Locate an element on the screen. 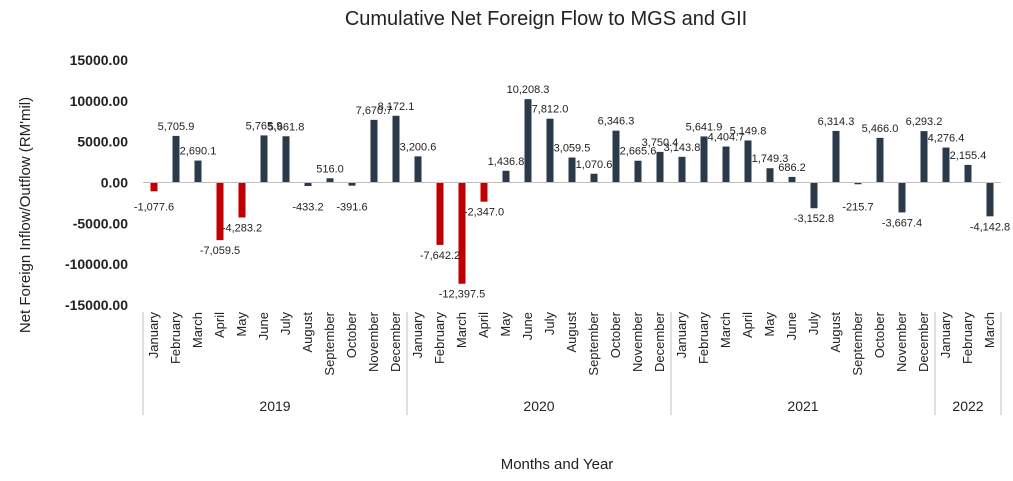 The image size is (1013, 481). y-tick-label: -15000.00 is located at coordinates (96, 305).